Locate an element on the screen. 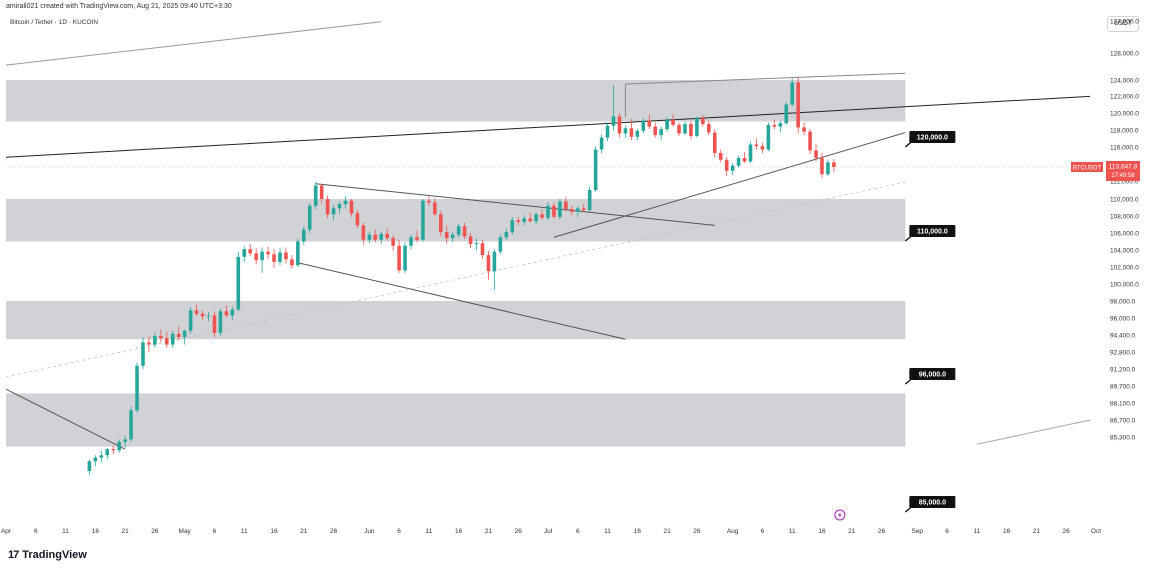 The width and height of the screenshot is (1150, 572). y-tick-label: 108,000.0 is located at coordinates (1124, 217).